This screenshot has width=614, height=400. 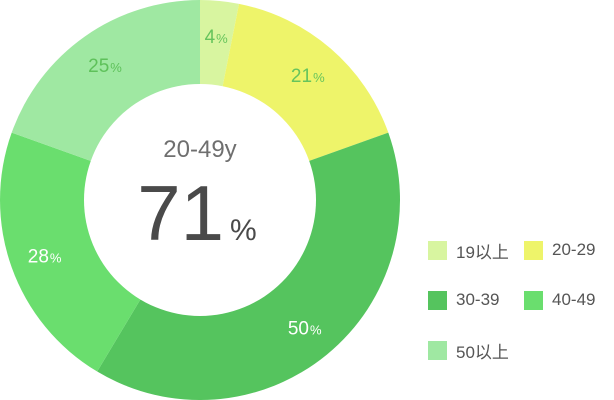 What do you see at coordinates (298, 329) in the screenshot?
I see `slice-label-value: 50` at bounding box center [298, 329].